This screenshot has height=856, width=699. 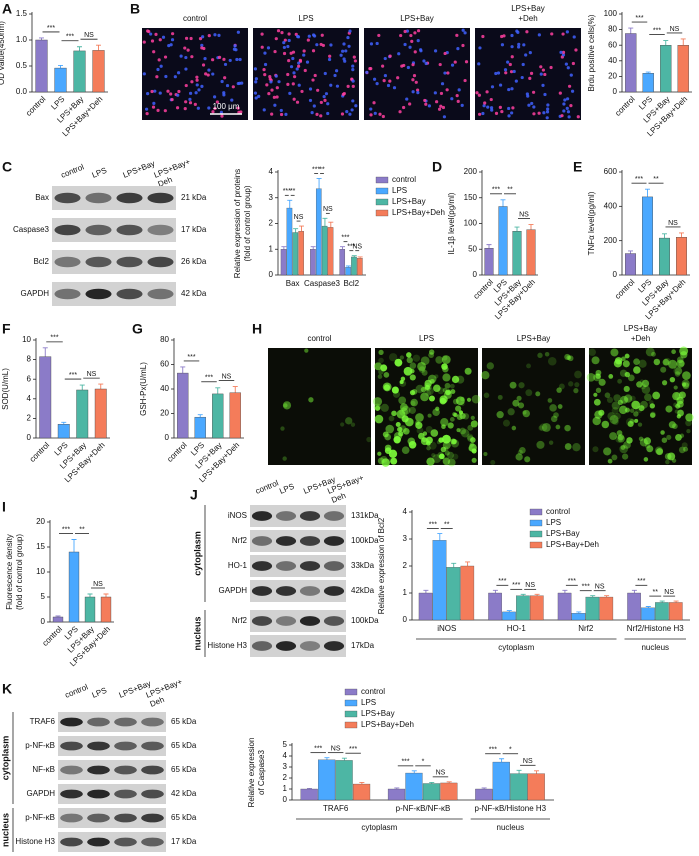 What do you see at coordinates (137, 329) in the screenshot?
I see `panel-letter: G` at bounding box center [137, 329].